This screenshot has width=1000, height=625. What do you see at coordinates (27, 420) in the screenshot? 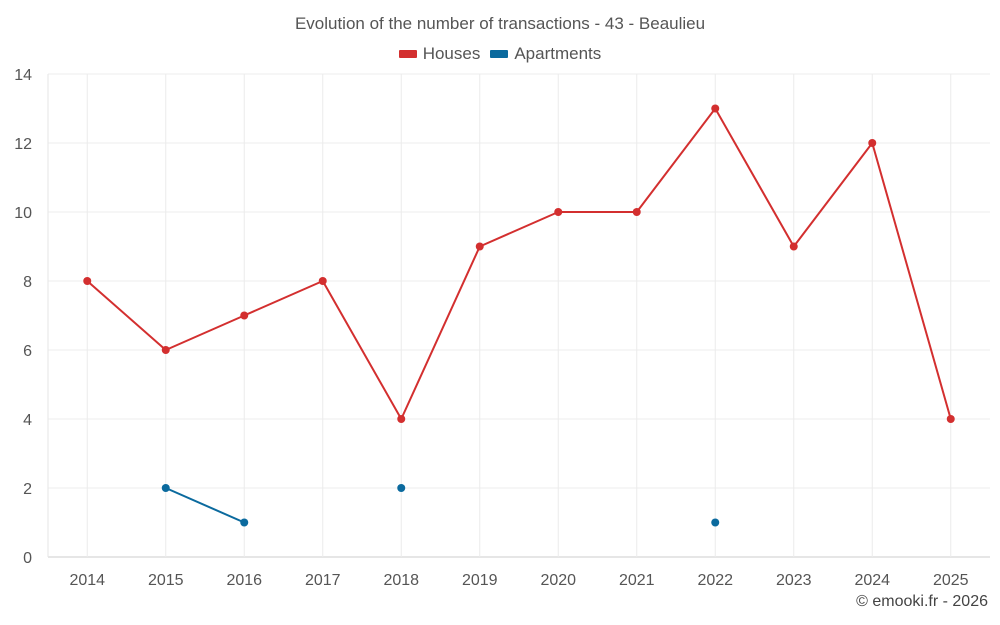
I see `y-tick-label: 4` at bounding box center [27, 420].